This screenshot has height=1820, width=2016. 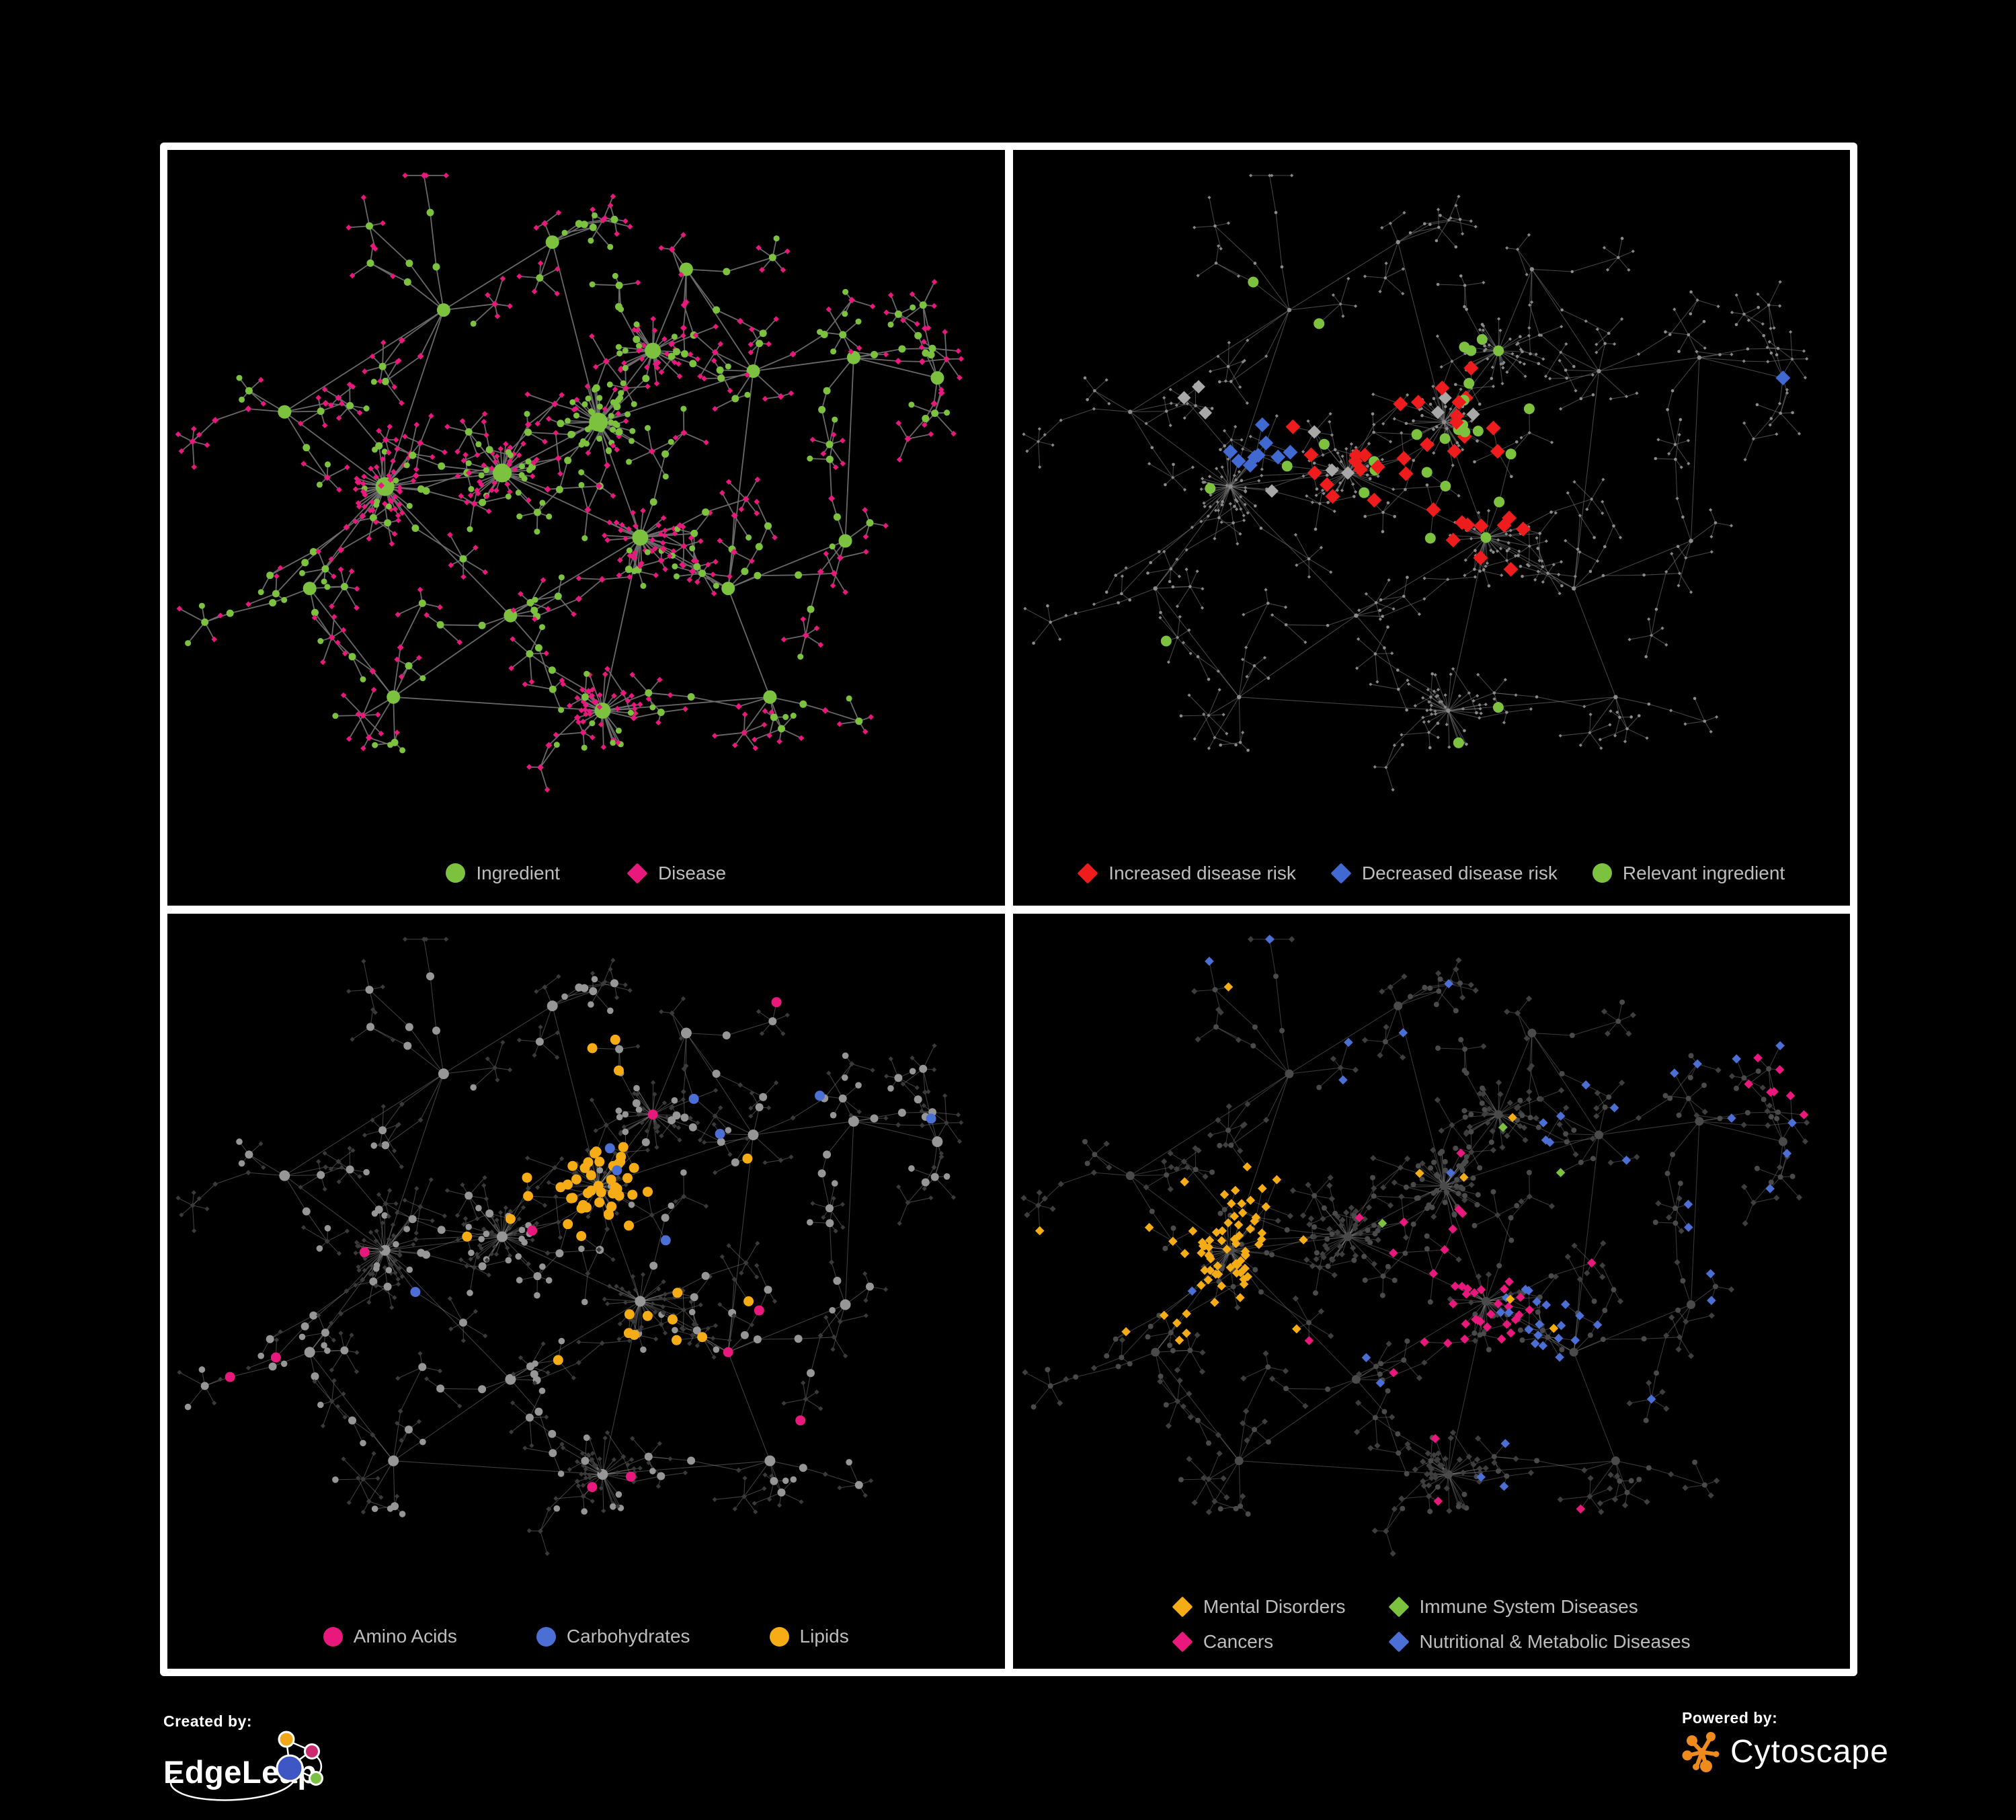 I want to click on legend-item: Immune System Diseases, so click(x=1539, y=1607).